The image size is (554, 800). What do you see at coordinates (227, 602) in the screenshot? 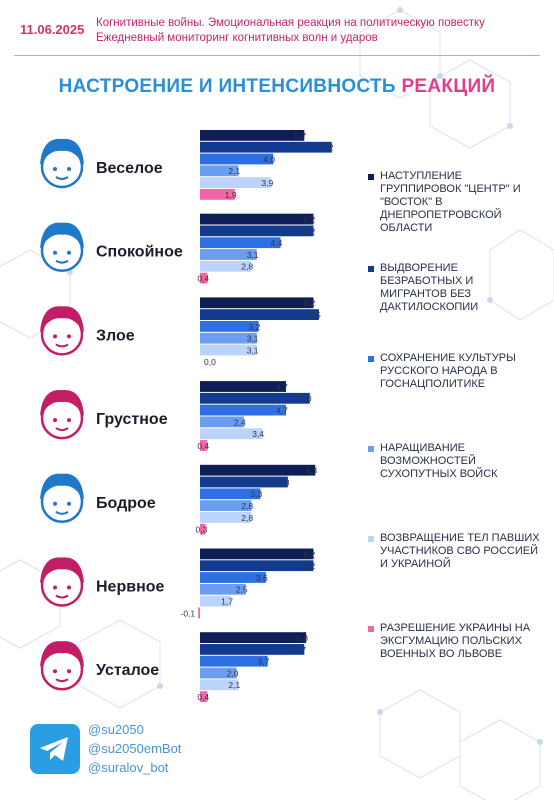
I see `bar-value-label: 1,7` at bounding box center [227, 602].